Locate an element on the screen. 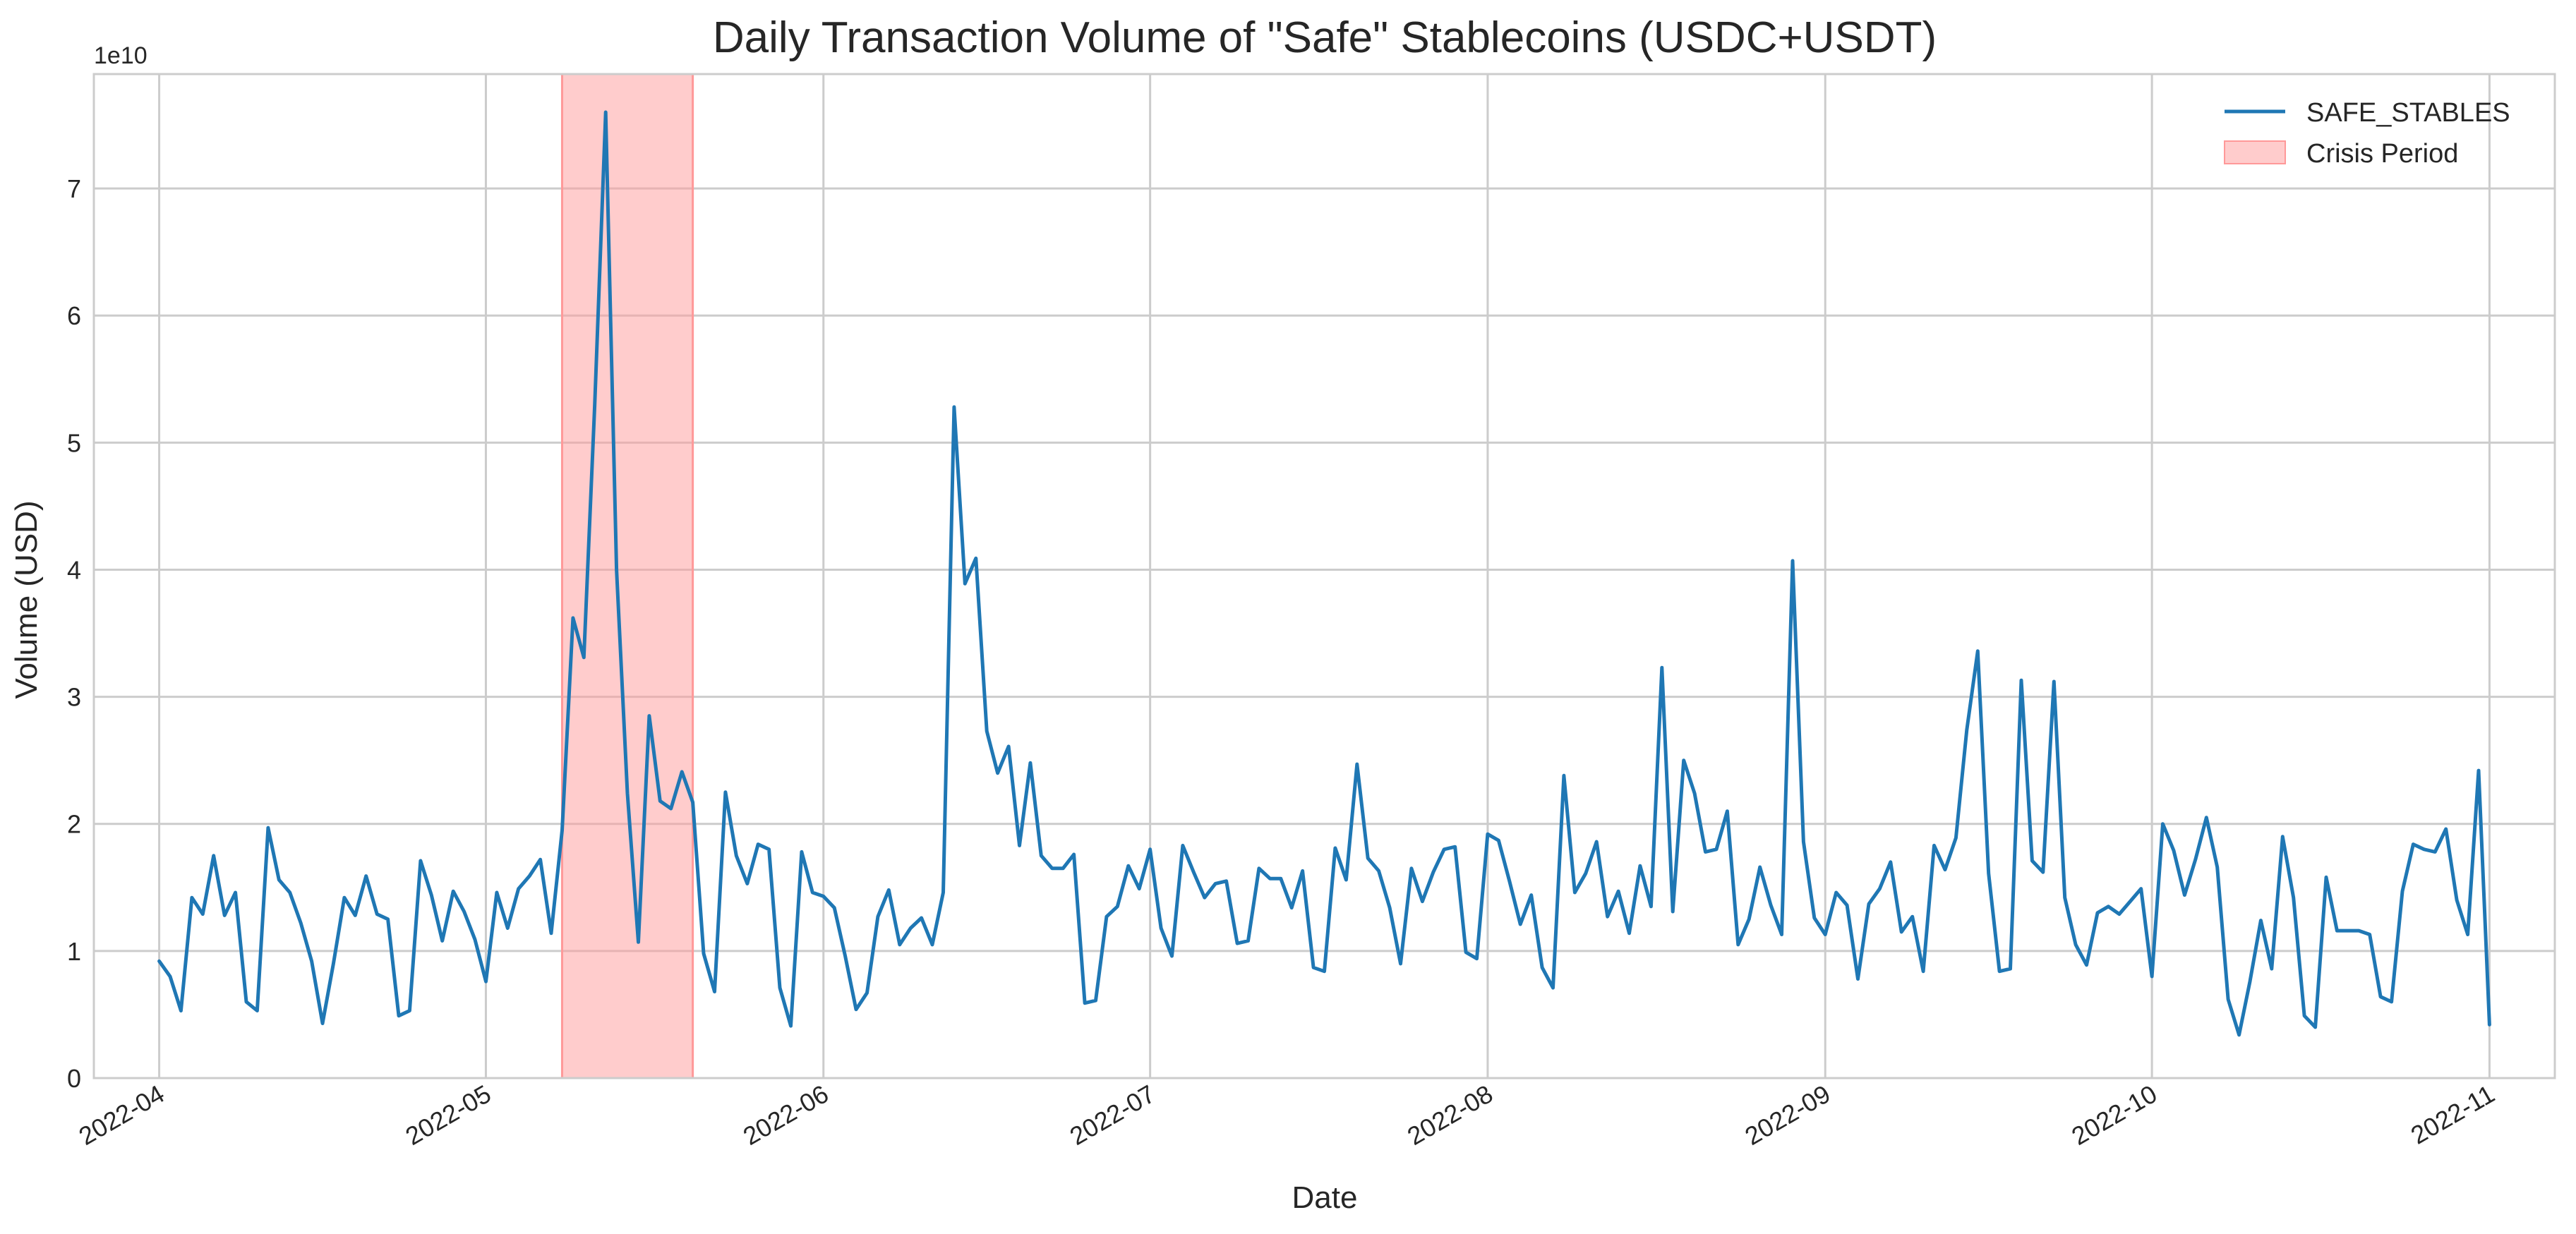 Image resolution: width=2576 pixels, height=1234 pixels. legend-patch-swatch is located at coordinates (2255, 152).